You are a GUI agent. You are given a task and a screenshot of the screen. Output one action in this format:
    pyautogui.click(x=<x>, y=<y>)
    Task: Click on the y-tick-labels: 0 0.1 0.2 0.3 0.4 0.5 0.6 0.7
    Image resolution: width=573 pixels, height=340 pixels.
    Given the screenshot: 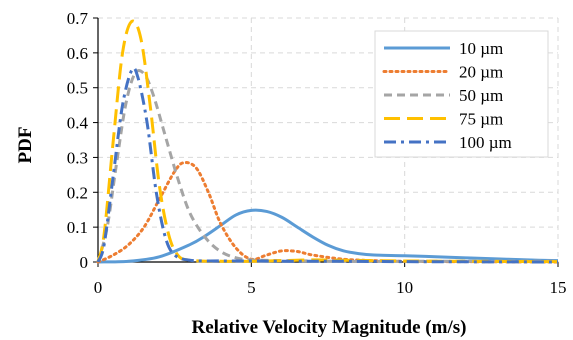 What is the action you would take?
    pyautogui.click(x=78, y=140)
    